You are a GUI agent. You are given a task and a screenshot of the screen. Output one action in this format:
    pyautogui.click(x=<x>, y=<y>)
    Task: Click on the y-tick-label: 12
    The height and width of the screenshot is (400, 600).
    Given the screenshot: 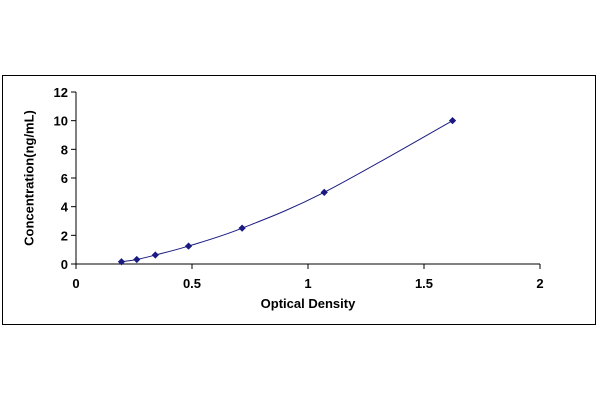 What is the action you would take?
    pyautogui.click(x=61, y=92)
    